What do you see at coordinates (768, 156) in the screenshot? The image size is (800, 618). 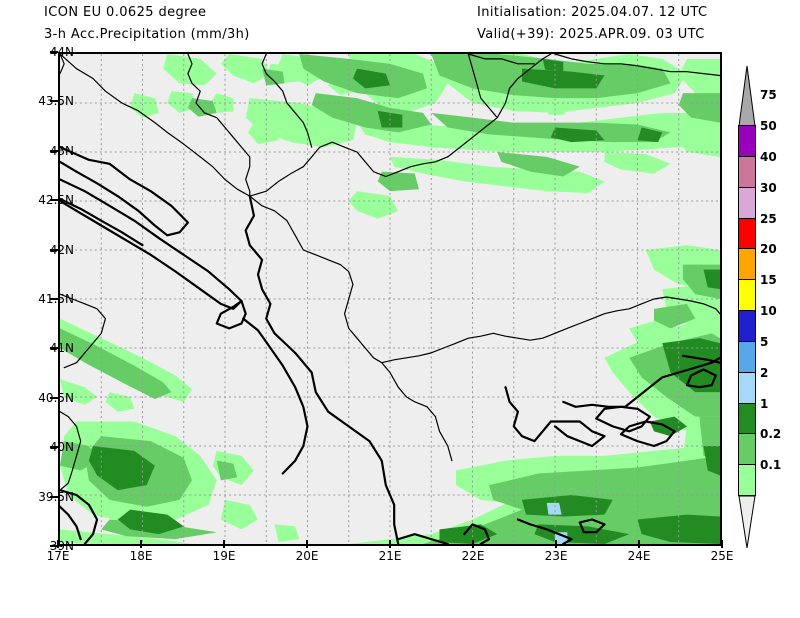 I see `colorbar-tick-label: 40` at bounding box center [768, 156].